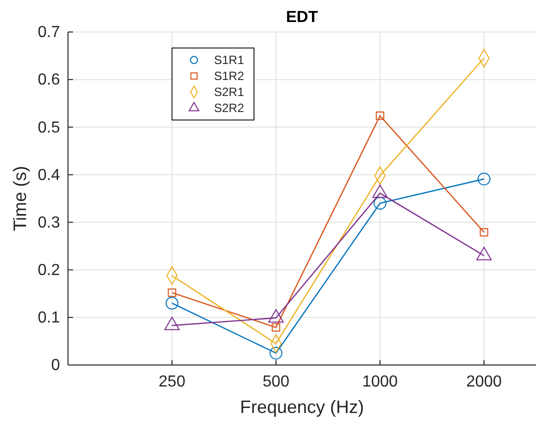 This screenshot has width=552, height=423. What do you see at coordinates (380, 381) in the screenshot?
I see `x-tick-label: 1000` at bounding box center [380, 381].